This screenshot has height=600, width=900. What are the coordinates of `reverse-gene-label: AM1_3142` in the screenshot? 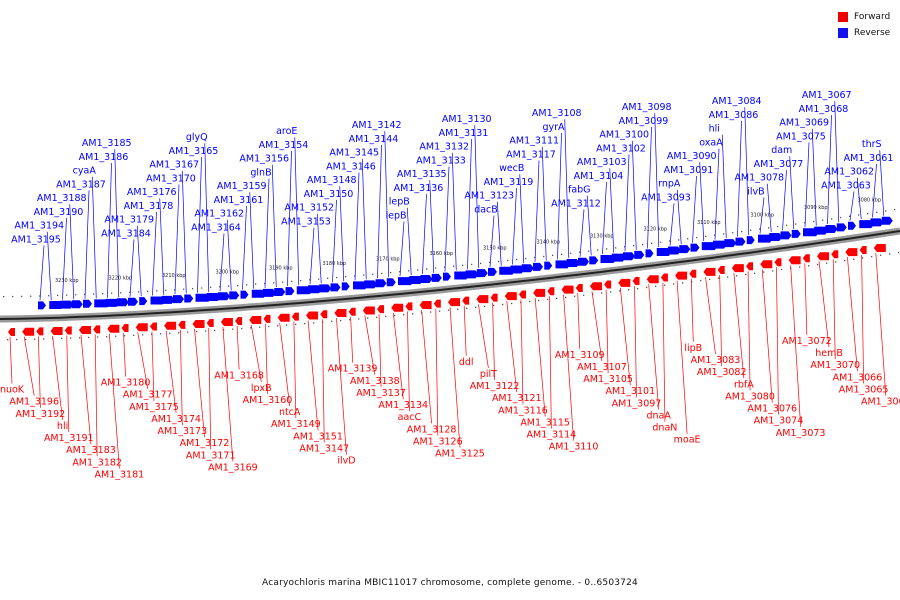 It's located at (377, 125).